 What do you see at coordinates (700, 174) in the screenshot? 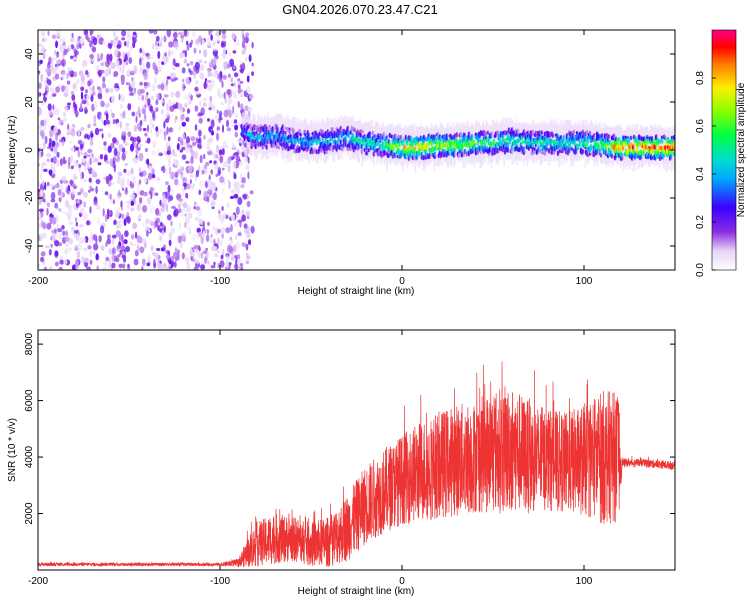
I see `colorbar-tick-label: 0.4` at bounding box center [700, 174].